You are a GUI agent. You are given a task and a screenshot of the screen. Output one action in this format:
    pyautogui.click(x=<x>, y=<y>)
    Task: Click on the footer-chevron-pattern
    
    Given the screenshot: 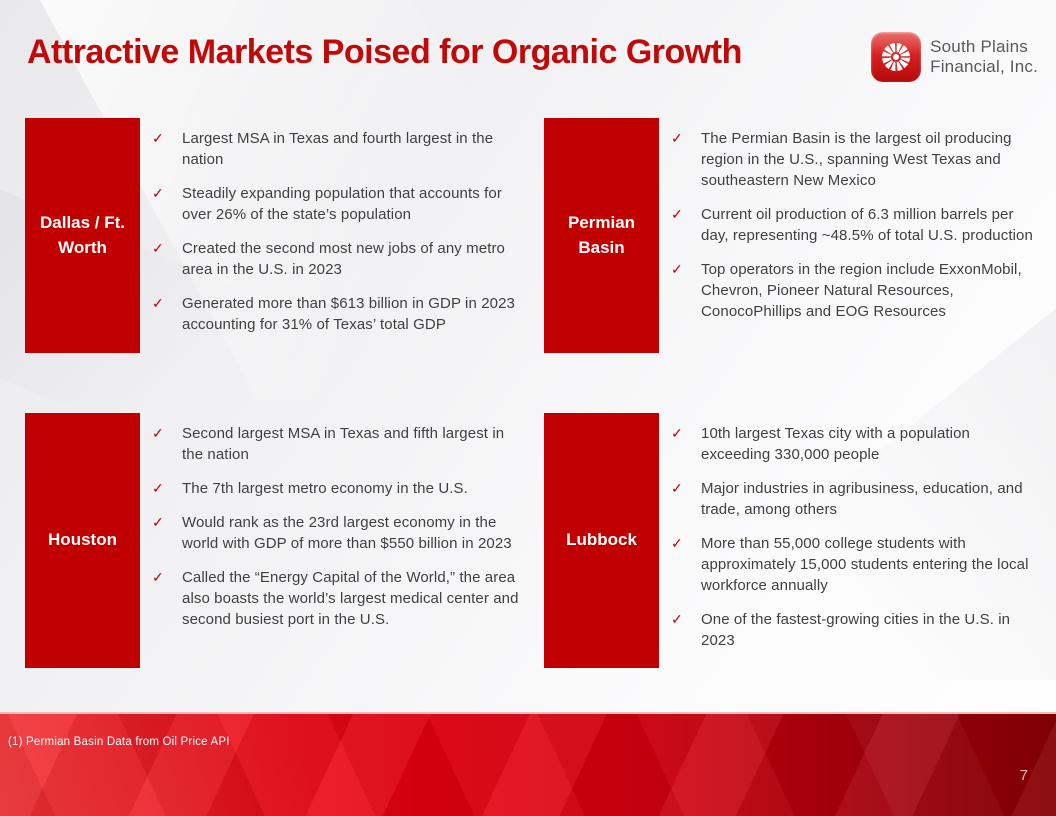 What is the action you would take?
    pyautogui.click(x=528, y=765)
    